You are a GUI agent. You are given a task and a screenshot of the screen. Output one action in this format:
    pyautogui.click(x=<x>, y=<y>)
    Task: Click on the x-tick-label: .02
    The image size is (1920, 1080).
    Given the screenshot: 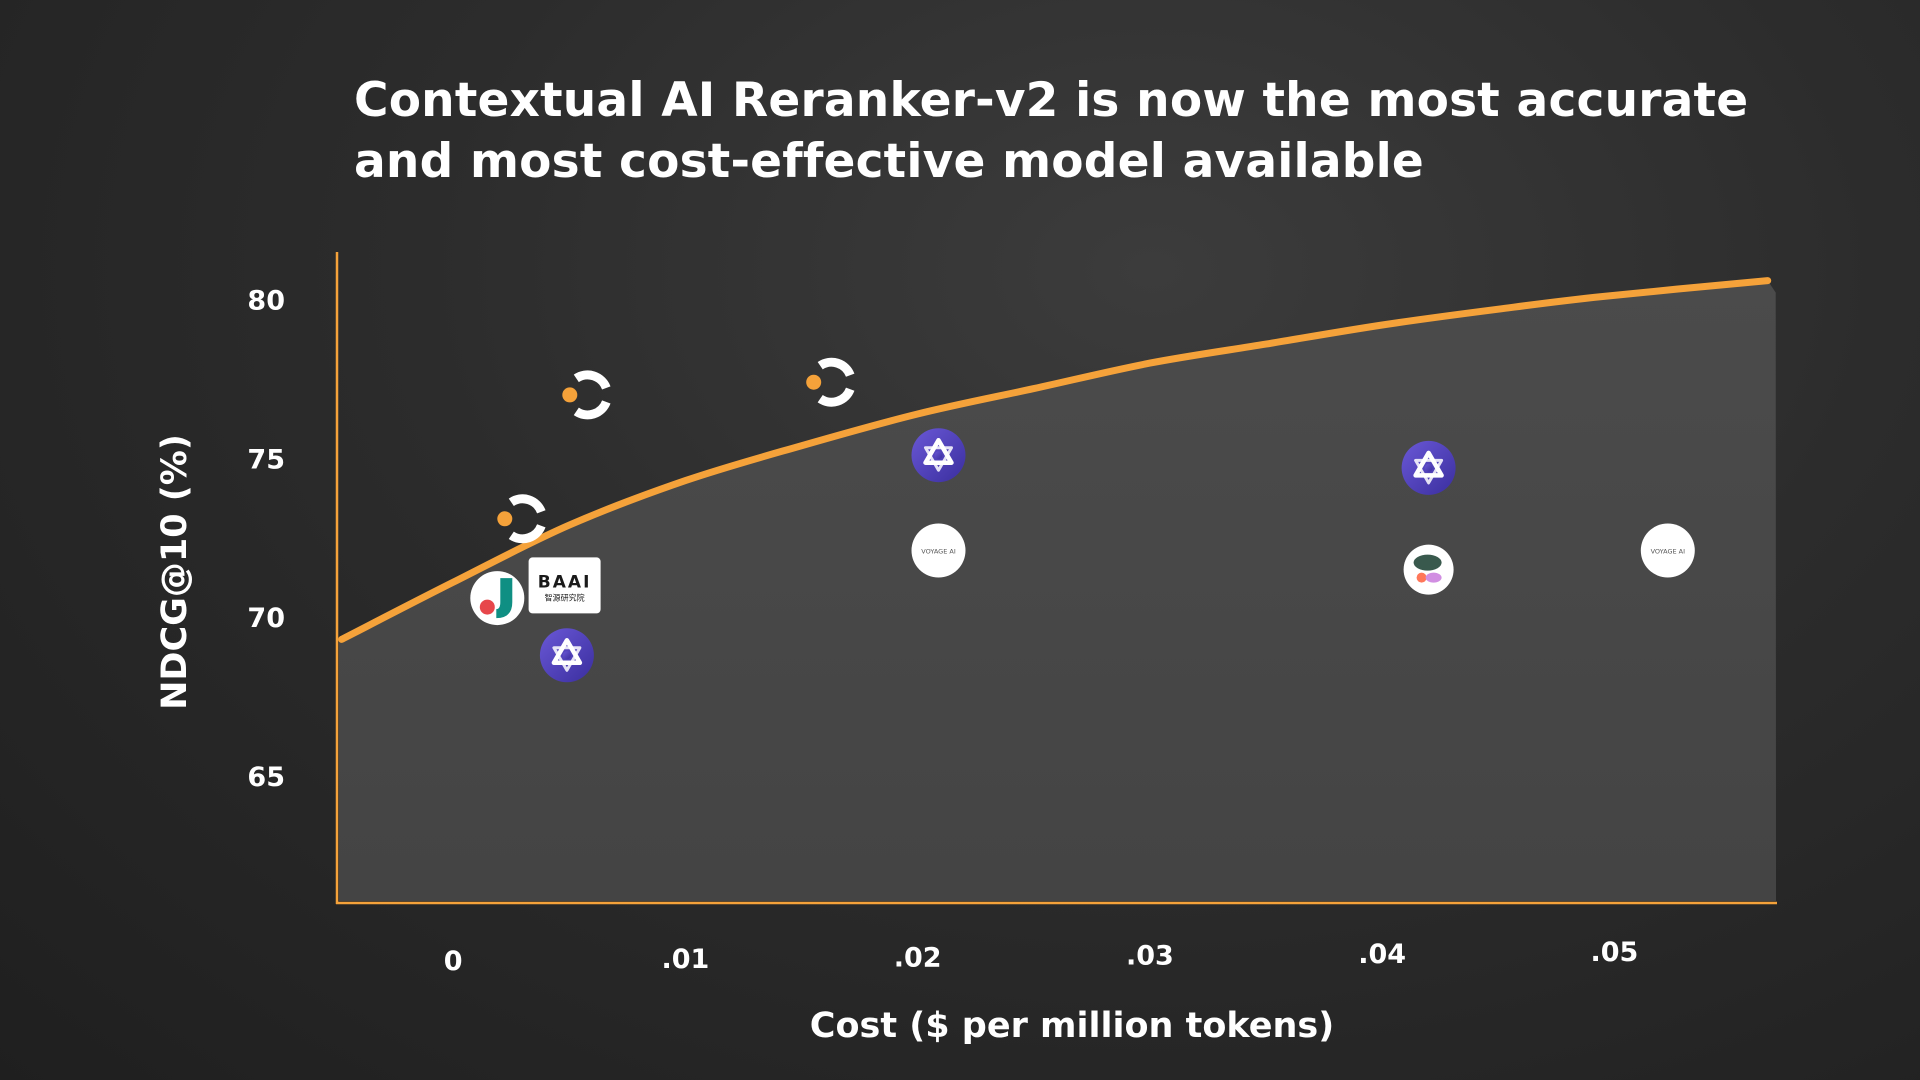 What is the action you would take?
    pyautogui.click(x=918, y=957)
    